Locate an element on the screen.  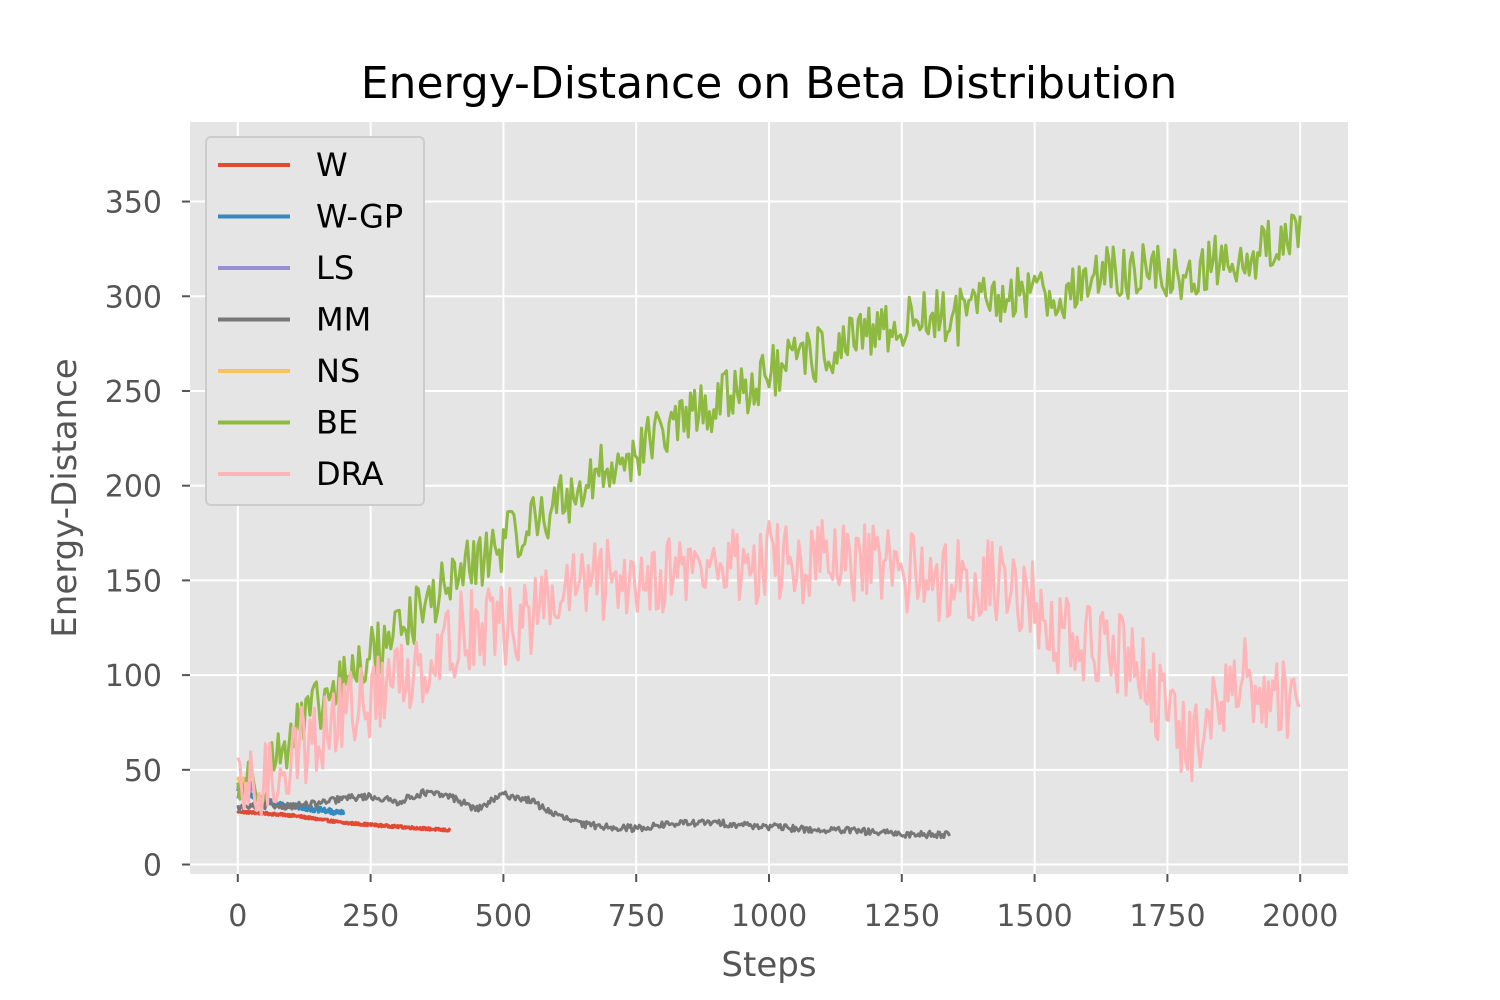
chart-title: Energy-Distance on Beta Distribution is located at coordinates (769, 83).